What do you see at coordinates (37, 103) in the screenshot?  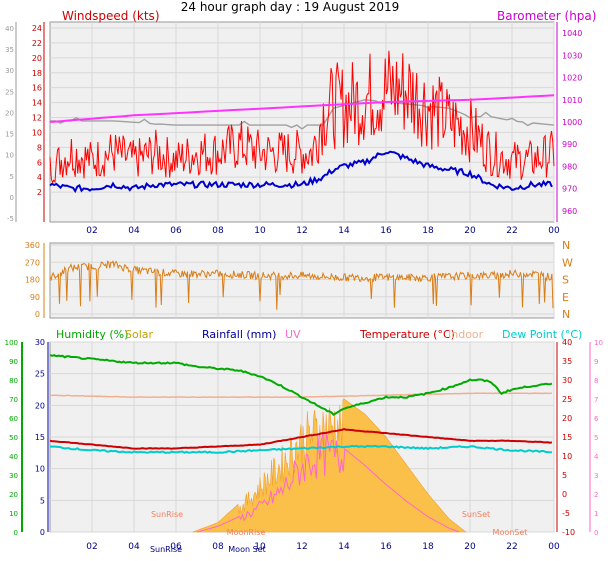 I see `wind-tick-label: 14` at bounding box center [37, 103].